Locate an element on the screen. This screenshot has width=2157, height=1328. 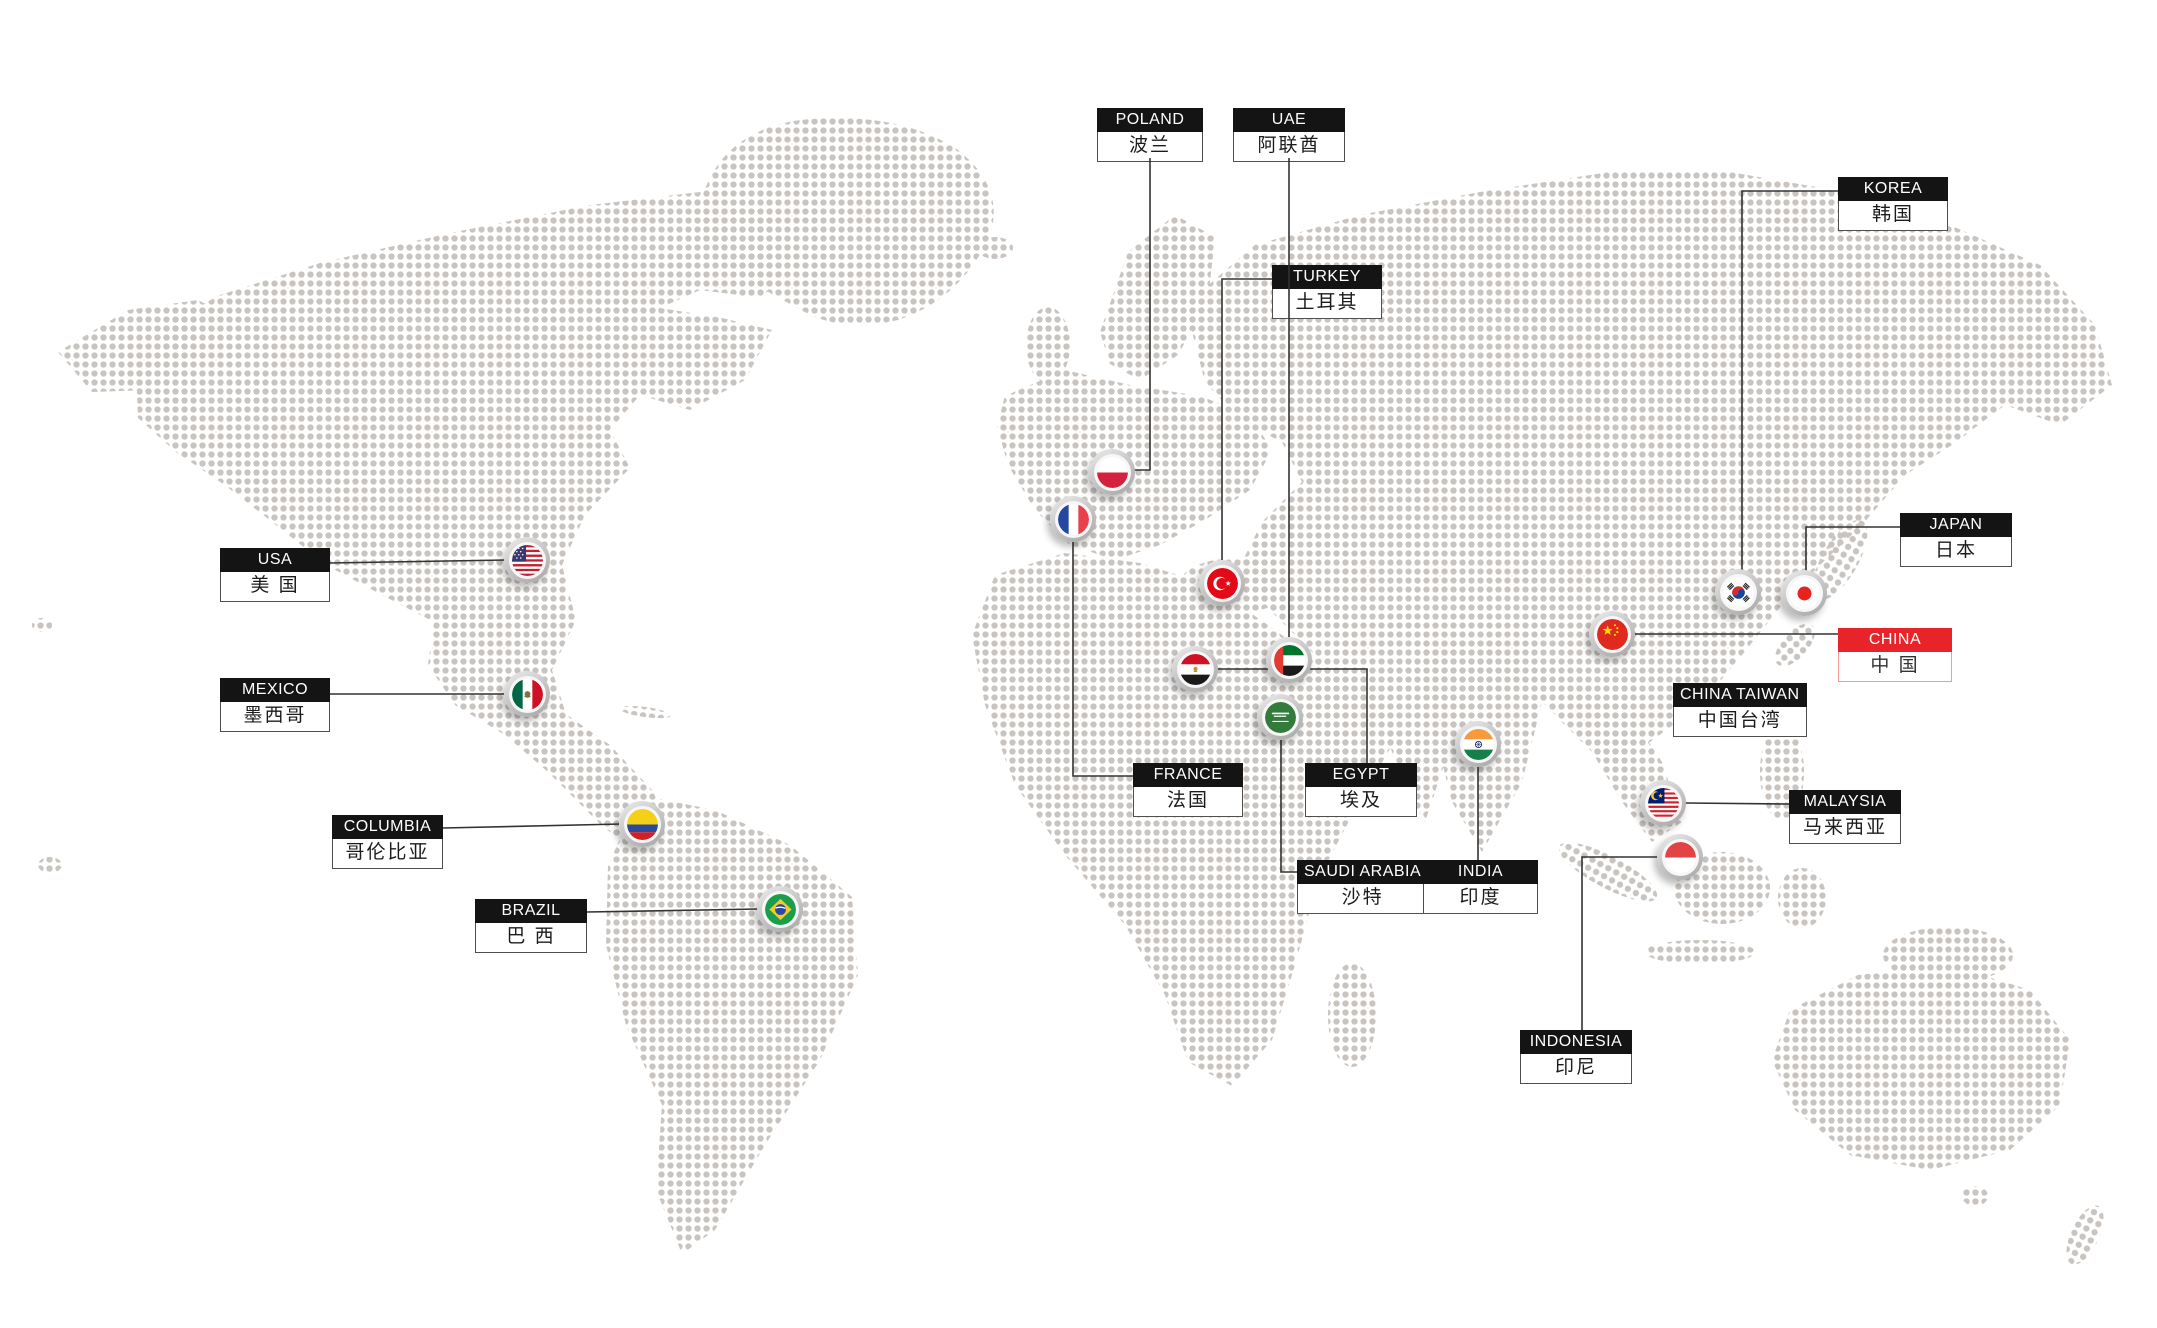
pin-ring-uae is located at coordinates (1289, 660).